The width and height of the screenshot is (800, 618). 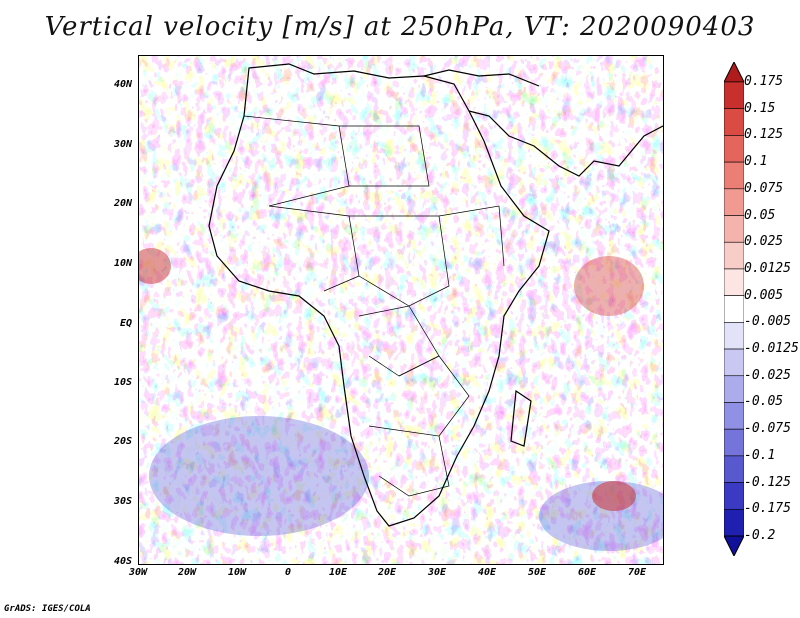 I want to click on colorbar-label: 0.005, so click(x=764, y=295).